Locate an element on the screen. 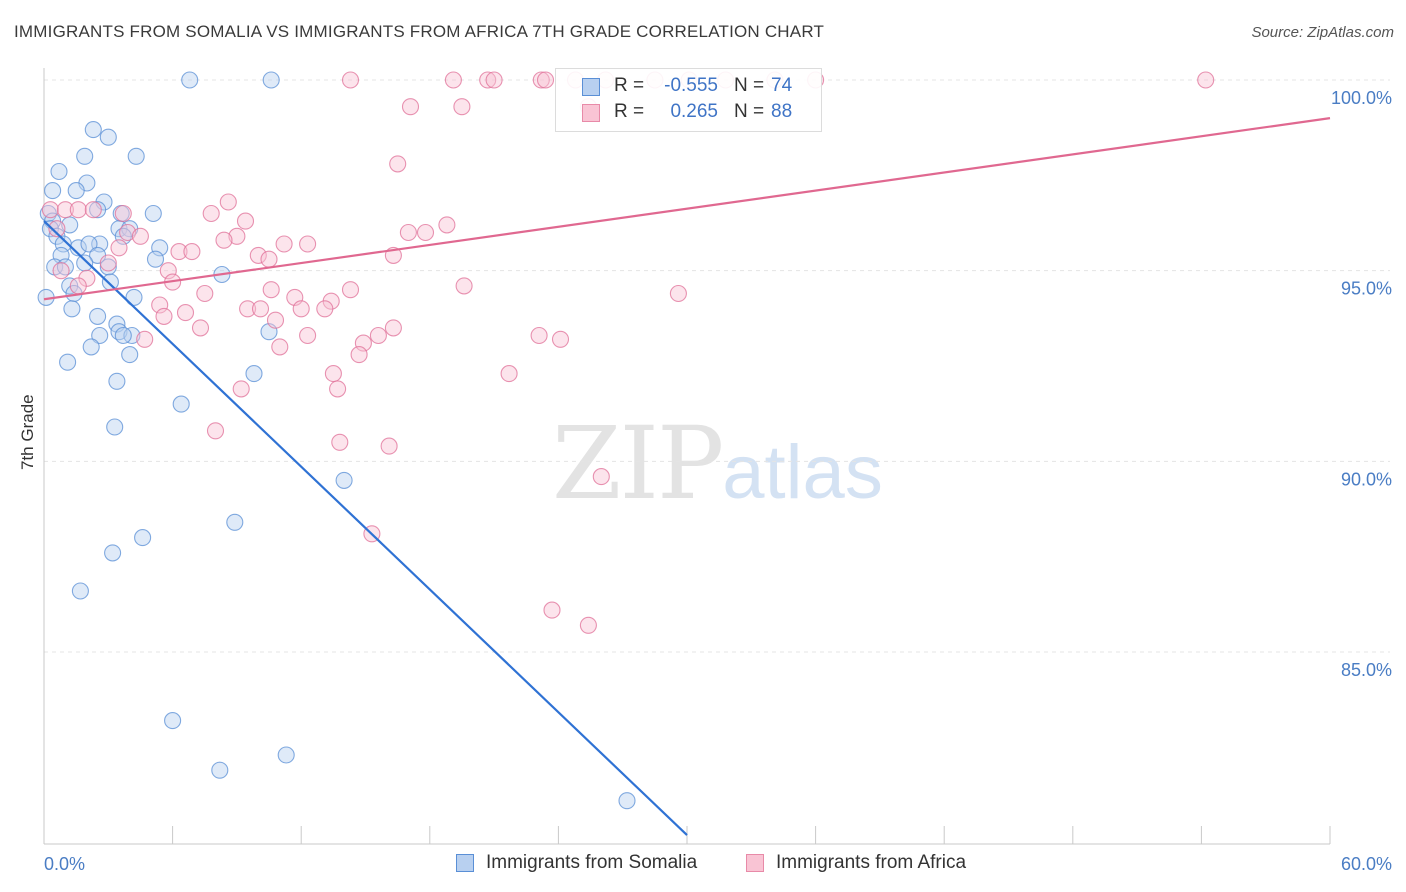 Image resolution: width=1406 pixels, height=892 pixels. somalia-legend-swatch is located at coordinates (465, 863).